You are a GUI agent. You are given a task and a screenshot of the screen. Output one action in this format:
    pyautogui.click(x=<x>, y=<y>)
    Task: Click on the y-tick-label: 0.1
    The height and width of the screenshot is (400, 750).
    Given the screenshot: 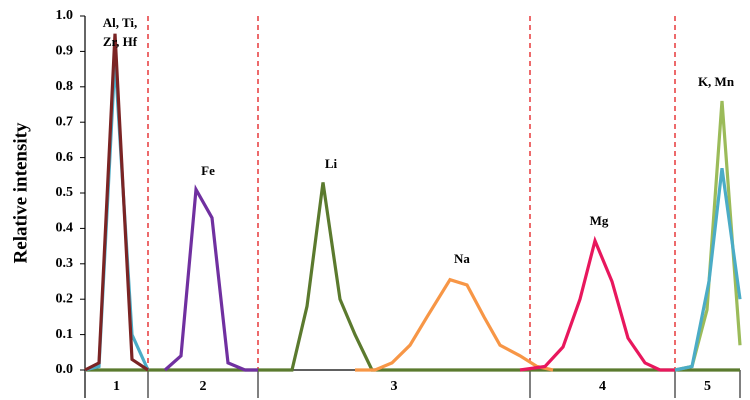 What is the action you would take?
    pyautogui.click(x=65, y=334)
    